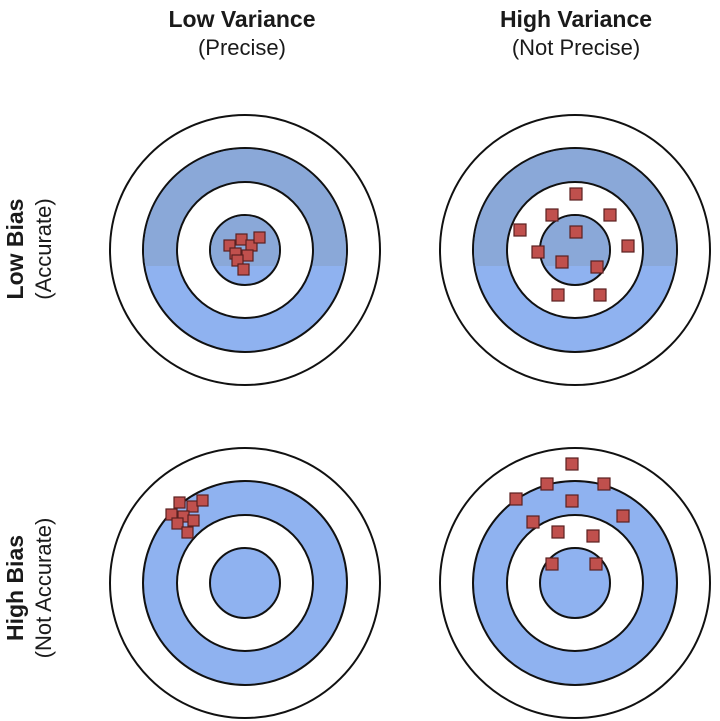 The height and width of the screenshot is (721, 720). Describe the element at coordinates (241, 47) in the screenshot. I see `column-subtitle: (Precise)` at that location.